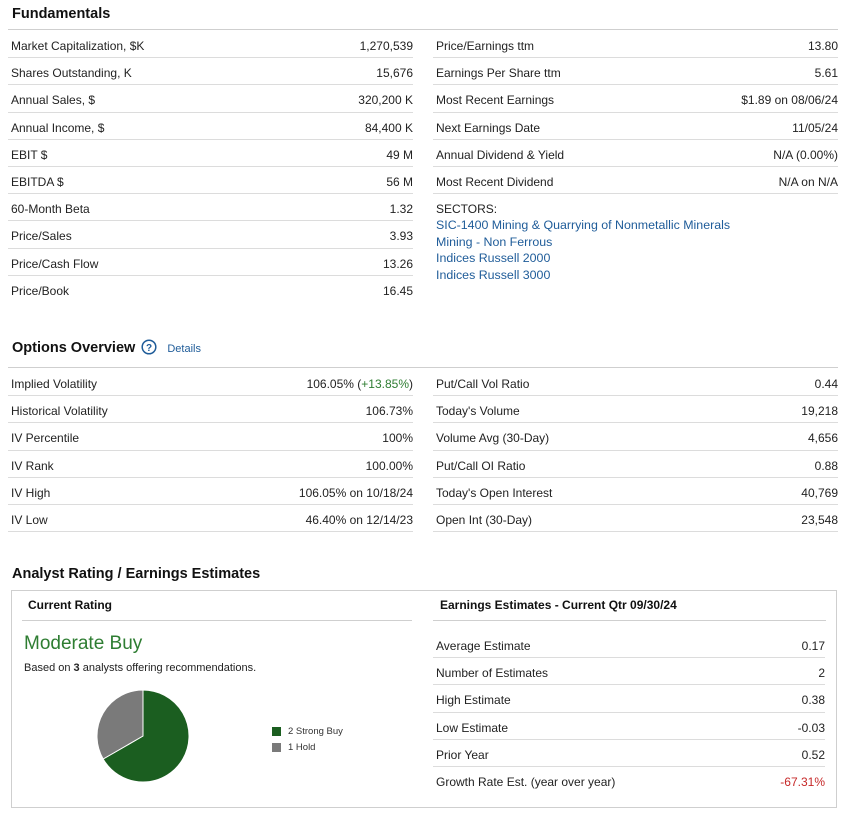 This screenshot has height=824, width=847. Describe the element at coordinates (411, 384) in the screenshot. I see `implied-close: )` at that location.